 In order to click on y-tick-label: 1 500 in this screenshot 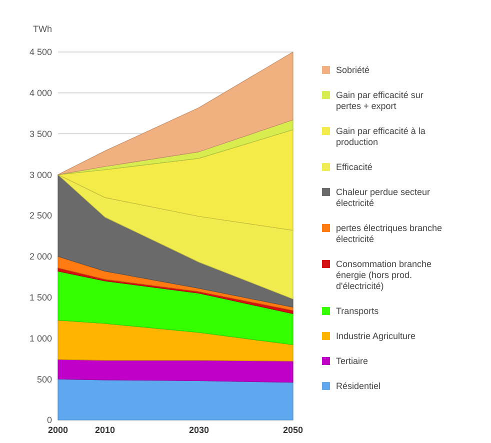, I will do `click(40, 297)`.